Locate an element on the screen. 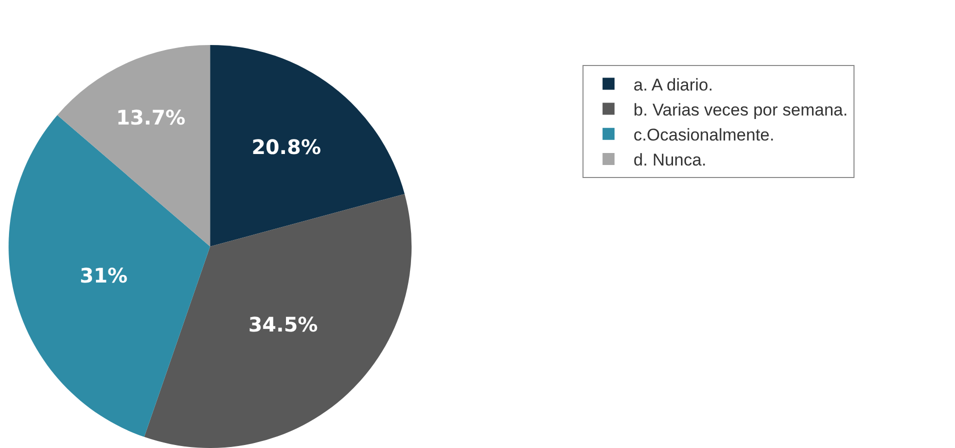  legend-label: a. A diario. is located at coordinates (673, 84).